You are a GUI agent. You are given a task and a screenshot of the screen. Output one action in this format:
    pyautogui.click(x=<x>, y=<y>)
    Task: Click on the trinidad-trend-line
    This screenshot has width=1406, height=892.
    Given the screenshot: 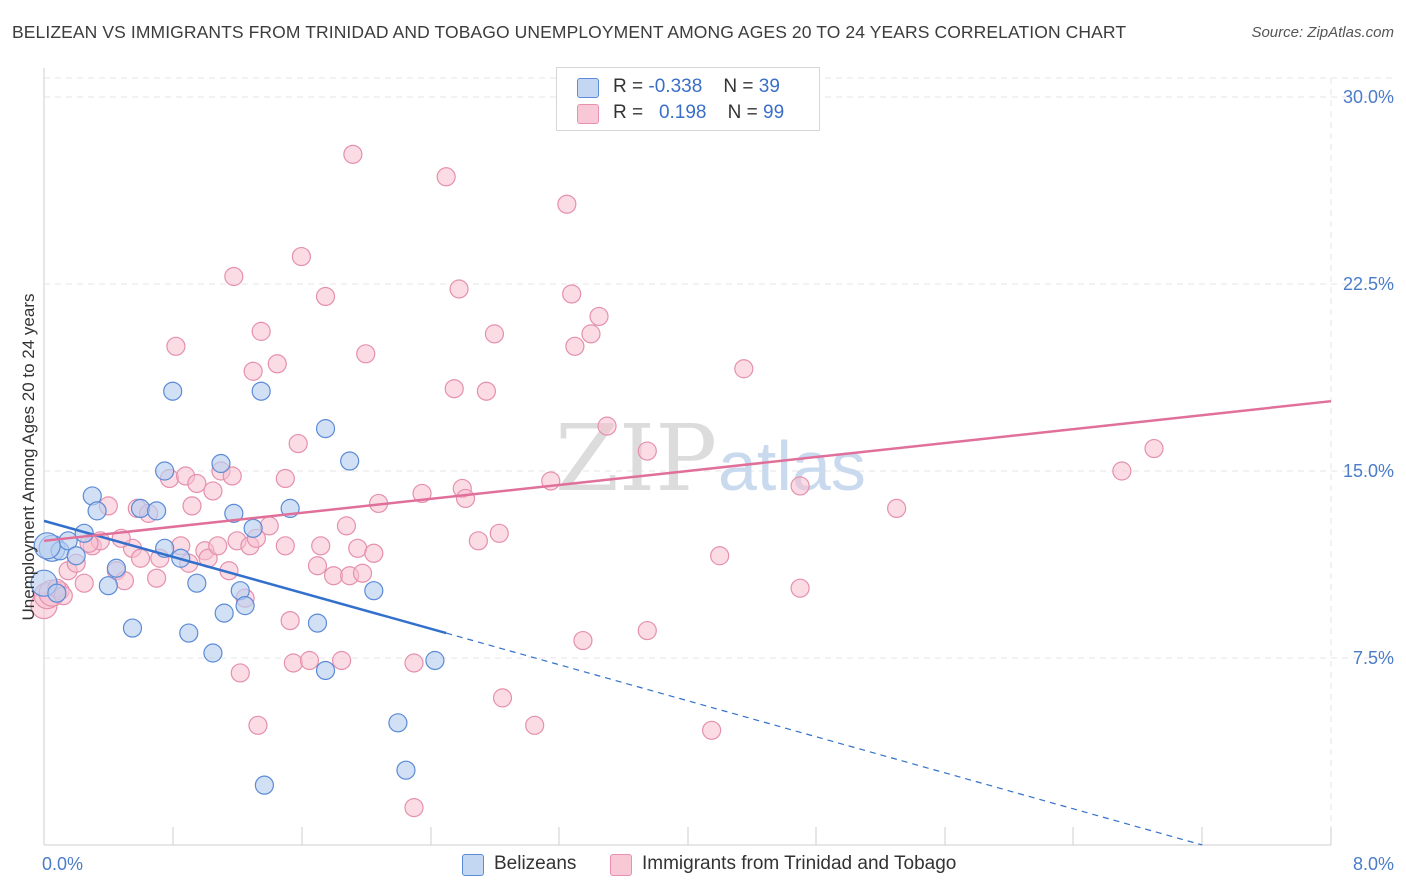 What is the action you would take?
    pyautogui.click(x=687, y=471)
    